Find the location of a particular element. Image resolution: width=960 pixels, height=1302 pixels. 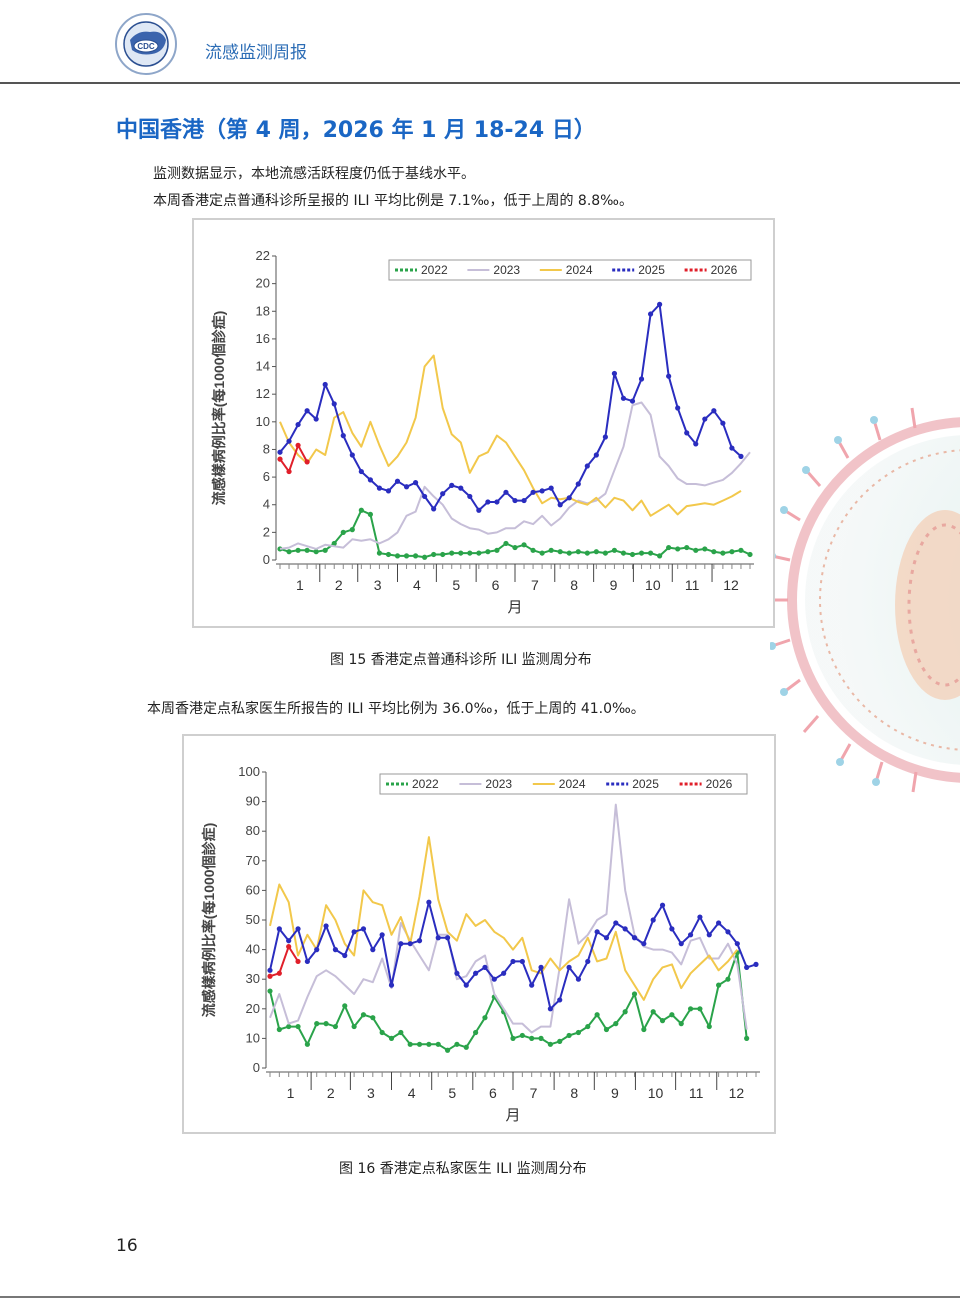

series-2024 is located at coordinates (510, 435).